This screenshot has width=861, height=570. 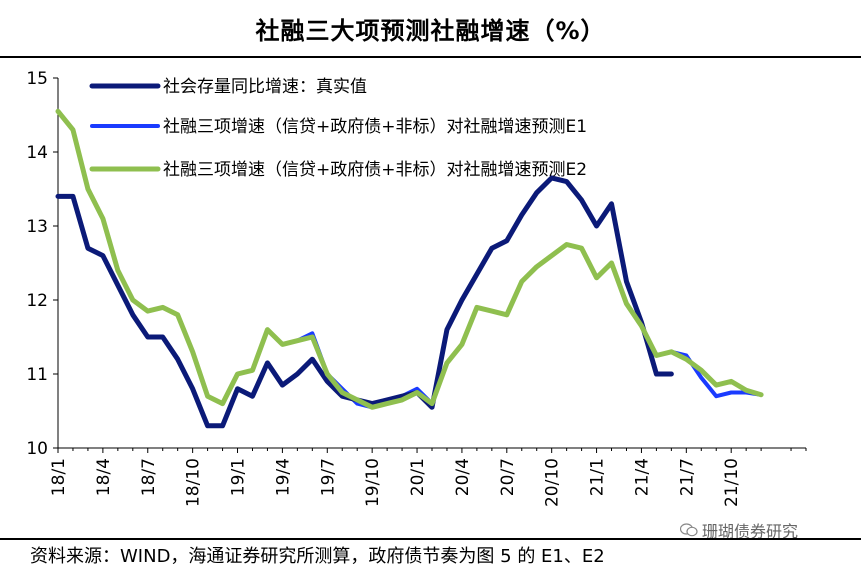 I want to click on x-tick-label: 18/1, so click(x=59, y=477).